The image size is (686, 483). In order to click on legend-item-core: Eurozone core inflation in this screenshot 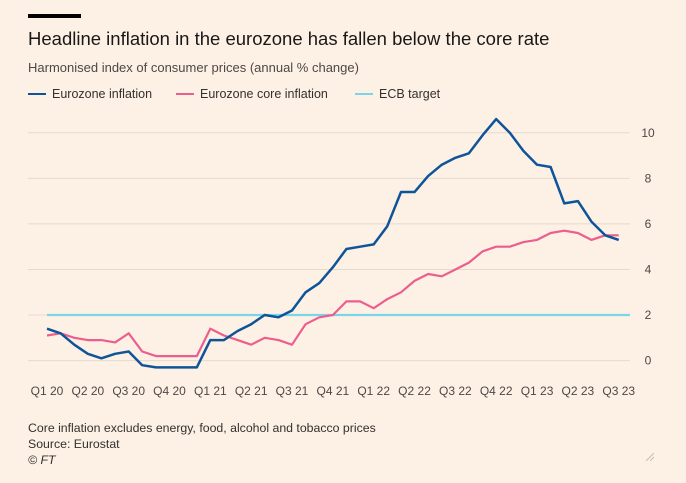, I will do `click(252, 94)`.